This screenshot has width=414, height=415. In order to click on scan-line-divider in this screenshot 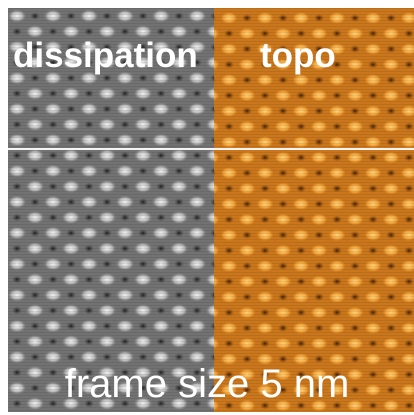, I will do `click(211, 149)`.